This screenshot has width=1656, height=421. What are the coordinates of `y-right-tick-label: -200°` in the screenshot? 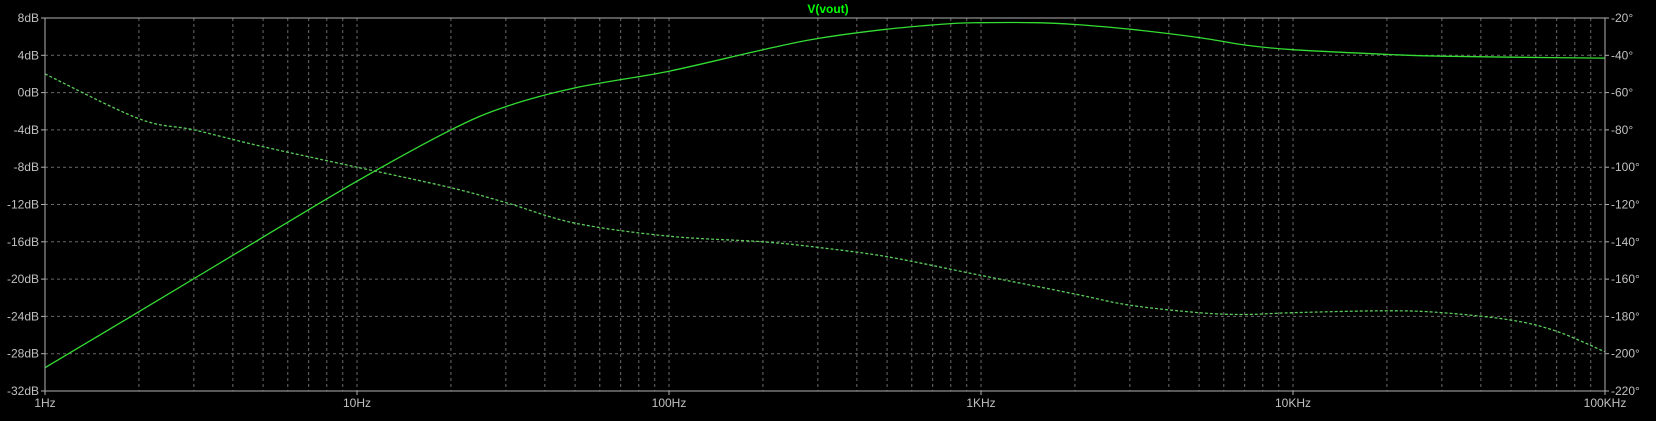 It's located at (1625, 354).